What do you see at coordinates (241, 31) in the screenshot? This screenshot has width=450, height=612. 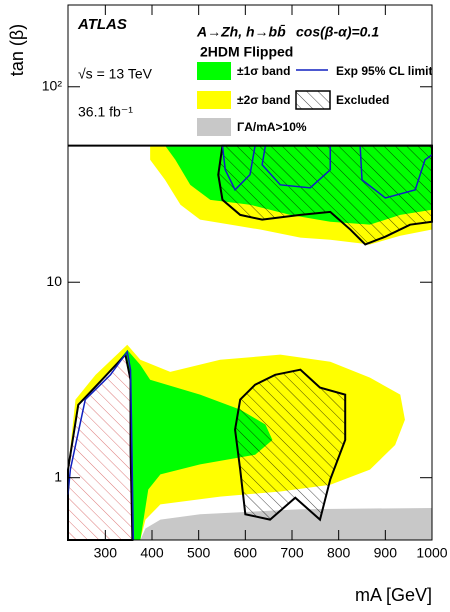 I see `chart-title: A→Zh, h→bb̄` at bounding box center [241, 31].